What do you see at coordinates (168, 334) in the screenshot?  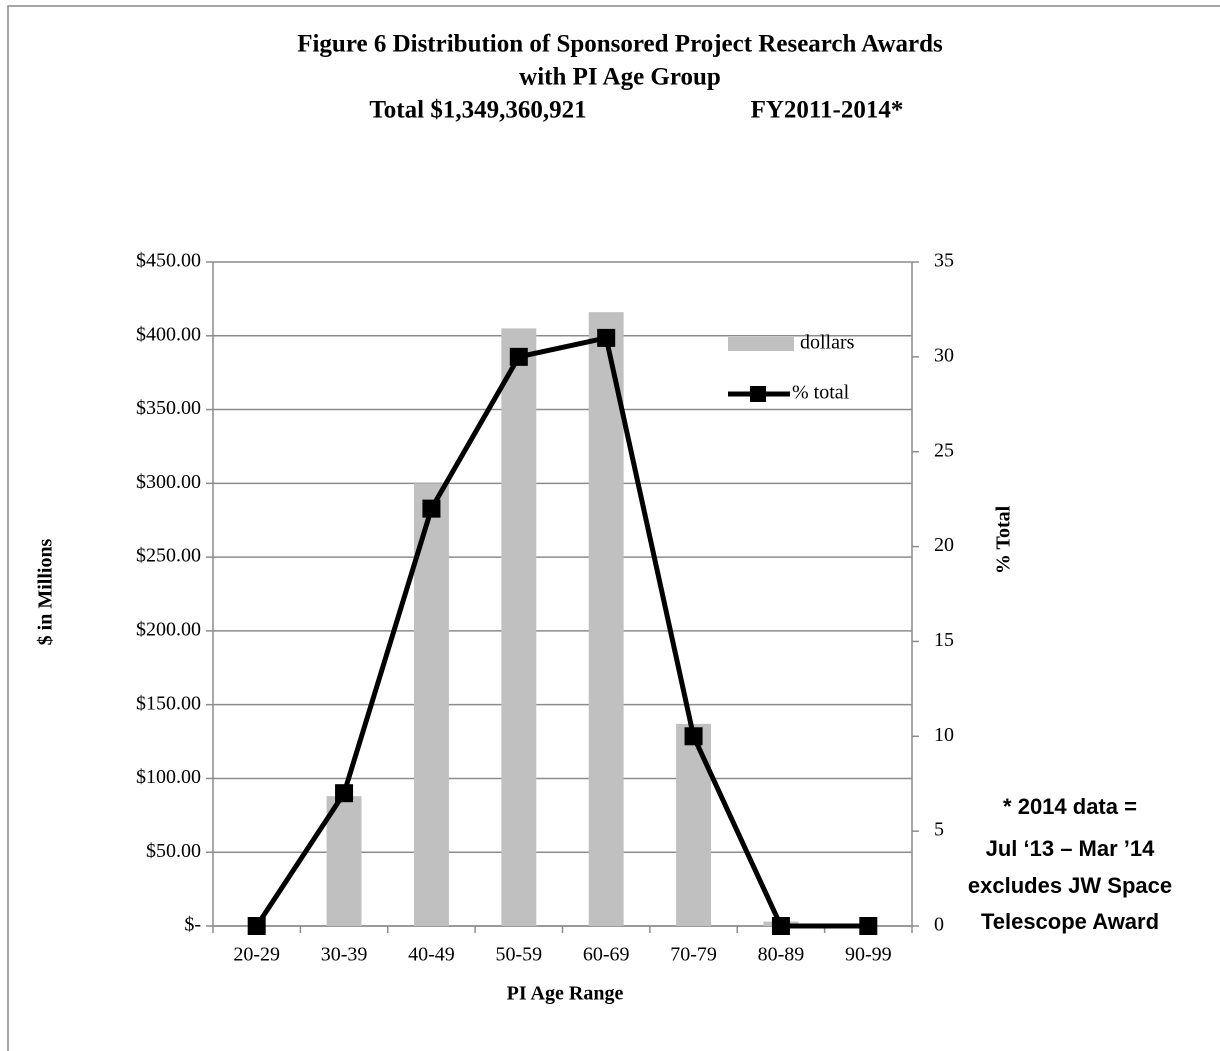 I see `y-tick-label: $400.00` at bounding box center [168, 334].